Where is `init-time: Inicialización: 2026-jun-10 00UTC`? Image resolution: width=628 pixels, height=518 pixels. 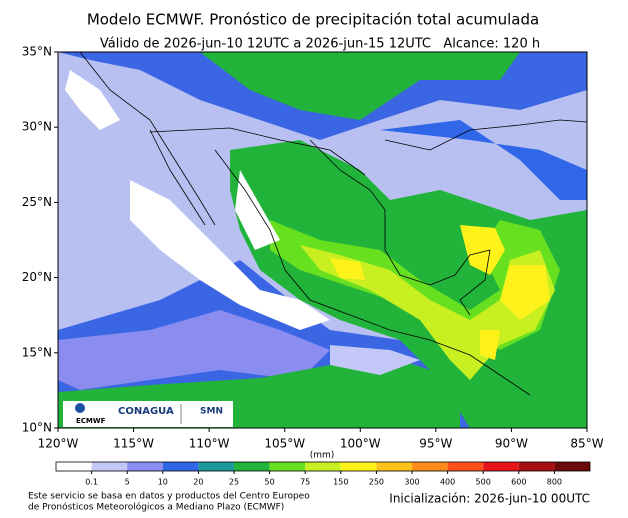
init-time: Inicialización: 2026-jun-10 00UTC is located at coordinates (489, 499).